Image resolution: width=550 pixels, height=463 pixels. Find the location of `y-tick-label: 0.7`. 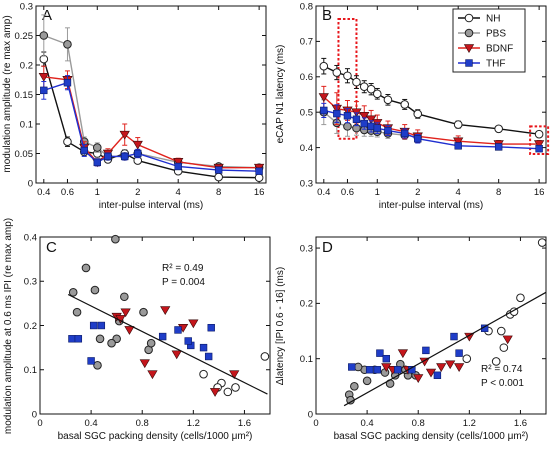

y-tick-label: 0.7 is located at coordinates (306, 42).